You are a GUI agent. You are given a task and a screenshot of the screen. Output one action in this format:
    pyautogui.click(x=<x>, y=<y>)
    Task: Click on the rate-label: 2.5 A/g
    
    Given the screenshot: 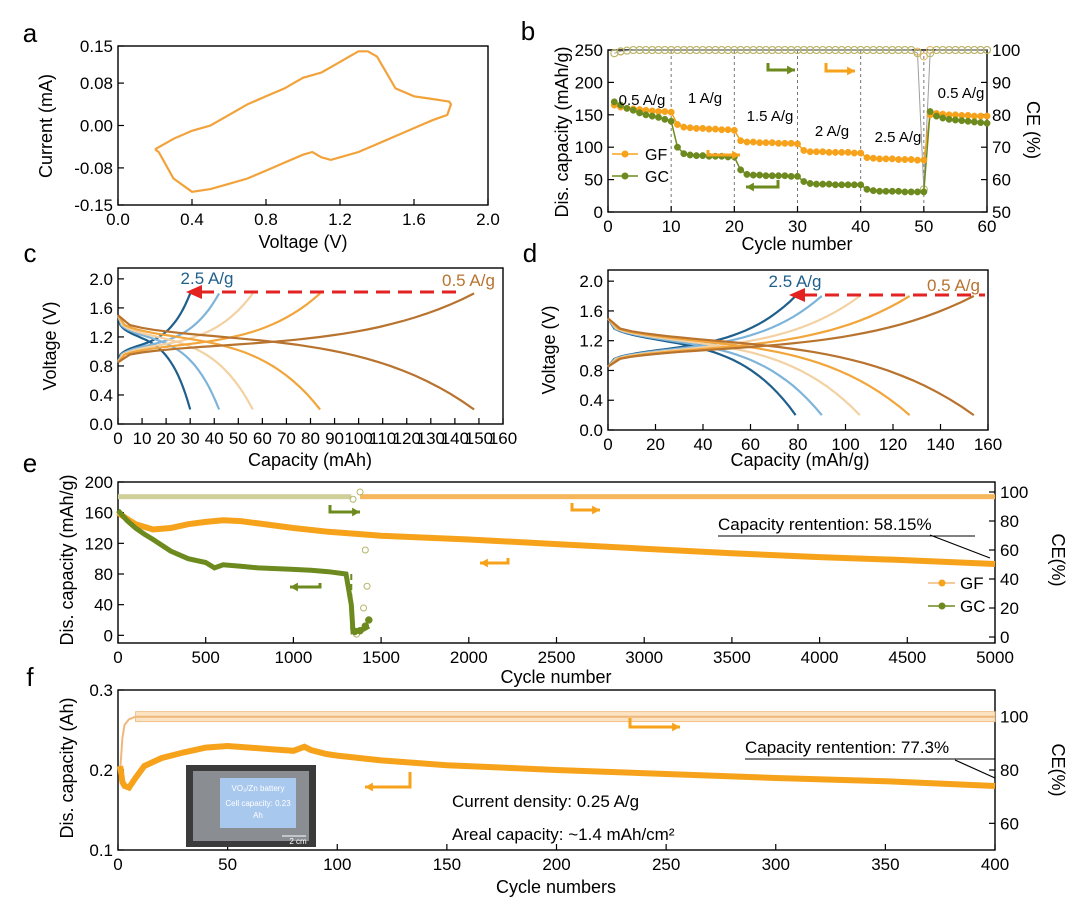 What is the action you would take?
    pyautogui.click(x=898, y=137)
    